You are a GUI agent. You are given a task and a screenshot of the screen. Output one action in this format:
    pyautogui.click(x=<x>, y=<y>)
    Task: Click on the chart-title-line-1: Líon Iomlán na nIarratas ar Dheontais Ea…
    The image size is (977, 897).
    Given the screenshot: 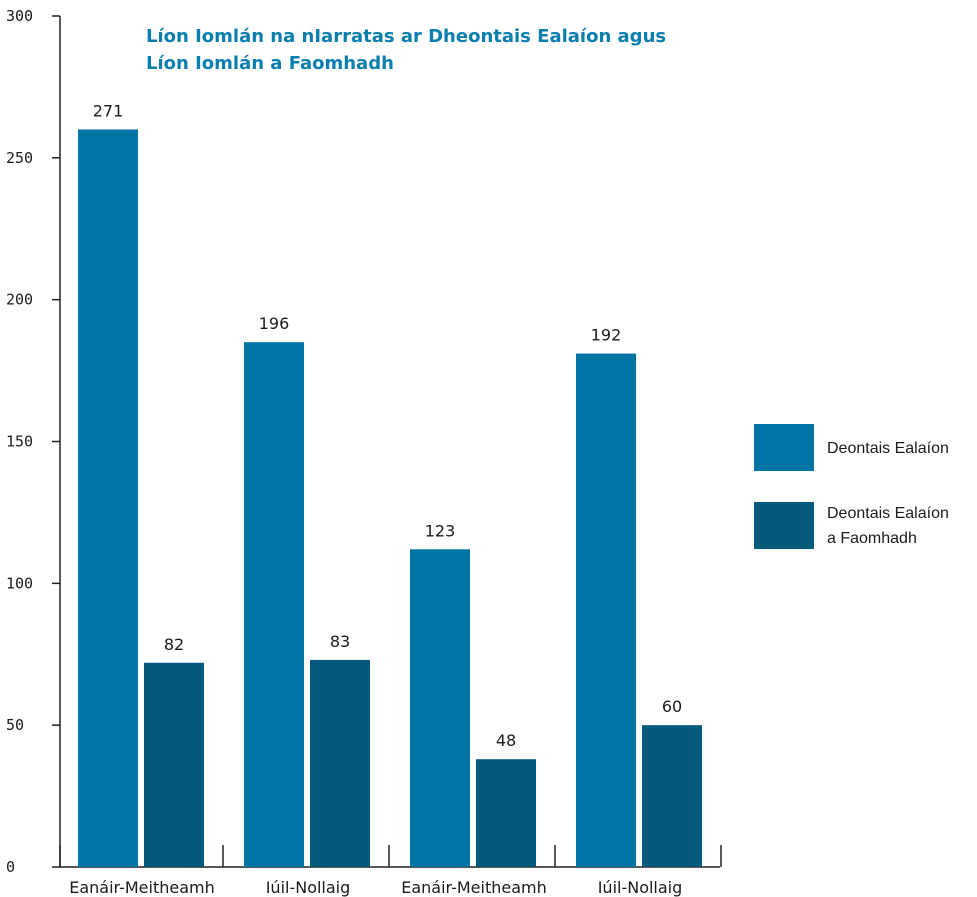 What is the action you would take?
    pyautogui.click(x=406, y=36)
    